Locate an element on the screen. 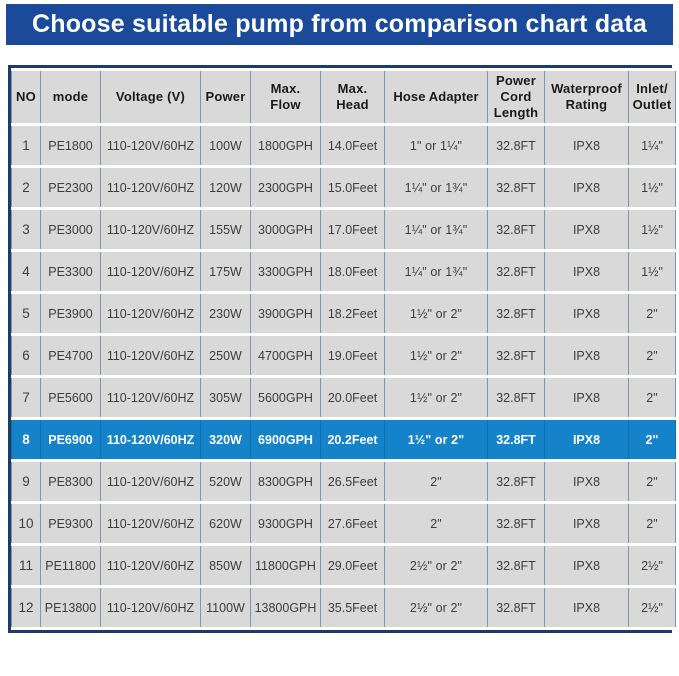  cell-mode: PE1800 is located at coordinates (70, 145).